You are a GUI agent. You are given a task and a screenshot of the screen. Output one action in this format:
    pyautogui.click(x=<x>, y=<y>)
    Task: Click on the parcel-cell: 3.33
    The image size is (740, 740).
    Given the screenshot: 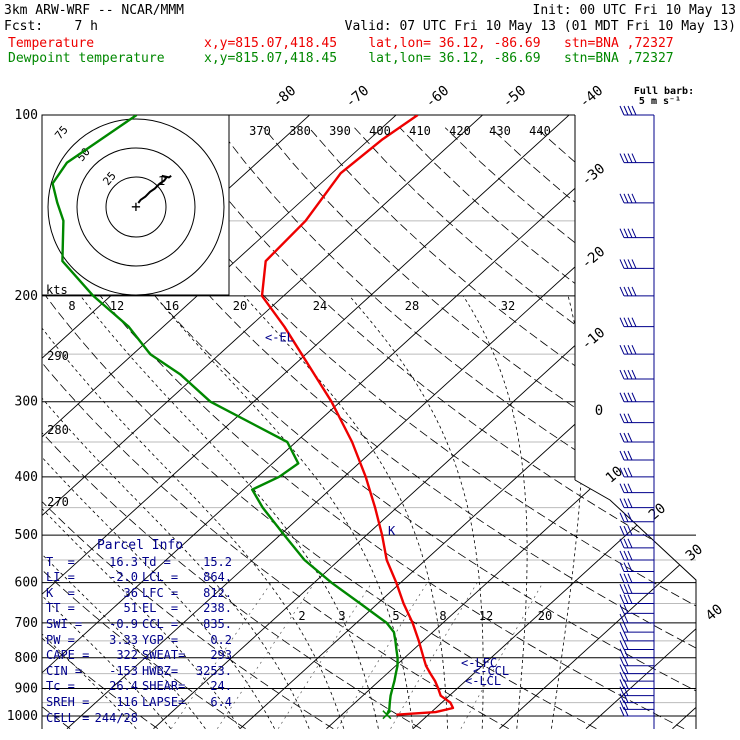 What is the action you would take?
    pyautogui.click(x=123, y=639)
    